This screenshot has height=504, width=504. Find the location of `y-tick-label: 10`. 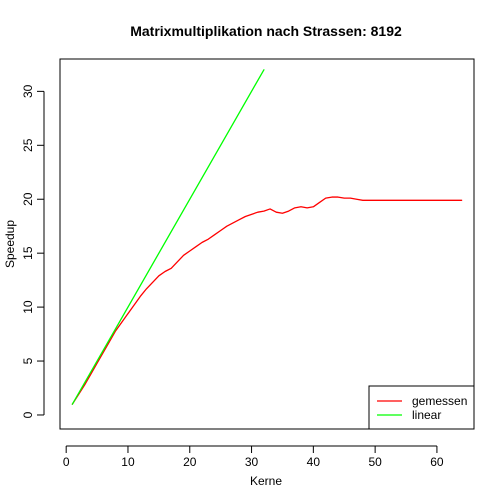

y-tick-label: 10 is located at coordinates (28, 307).